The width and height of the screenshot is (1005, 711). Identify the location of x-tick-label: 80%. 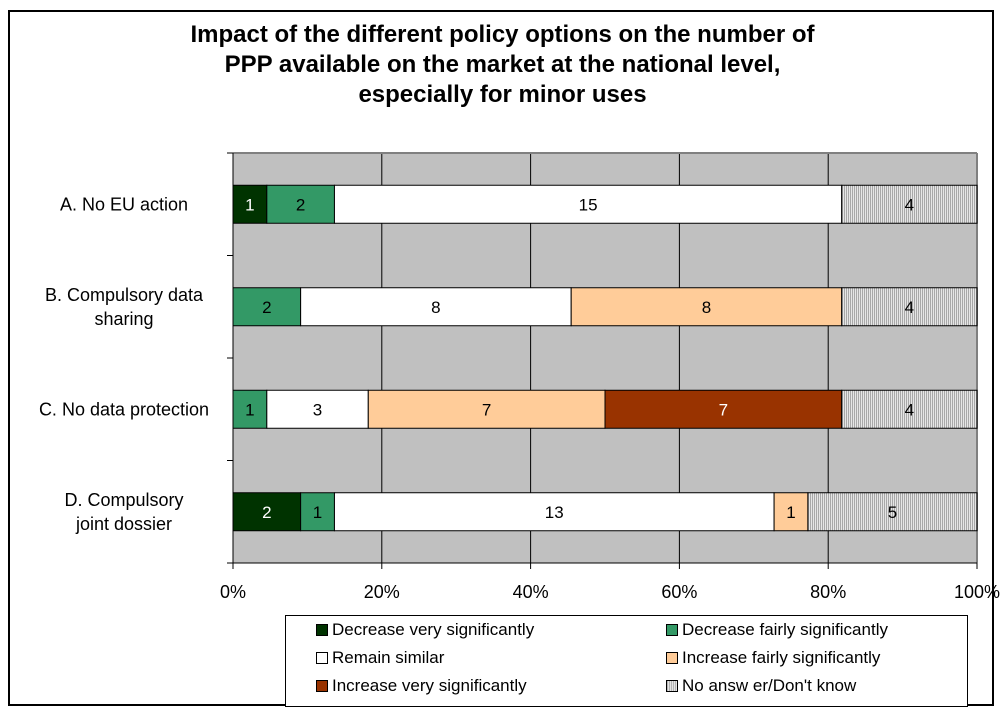
(828, 592).